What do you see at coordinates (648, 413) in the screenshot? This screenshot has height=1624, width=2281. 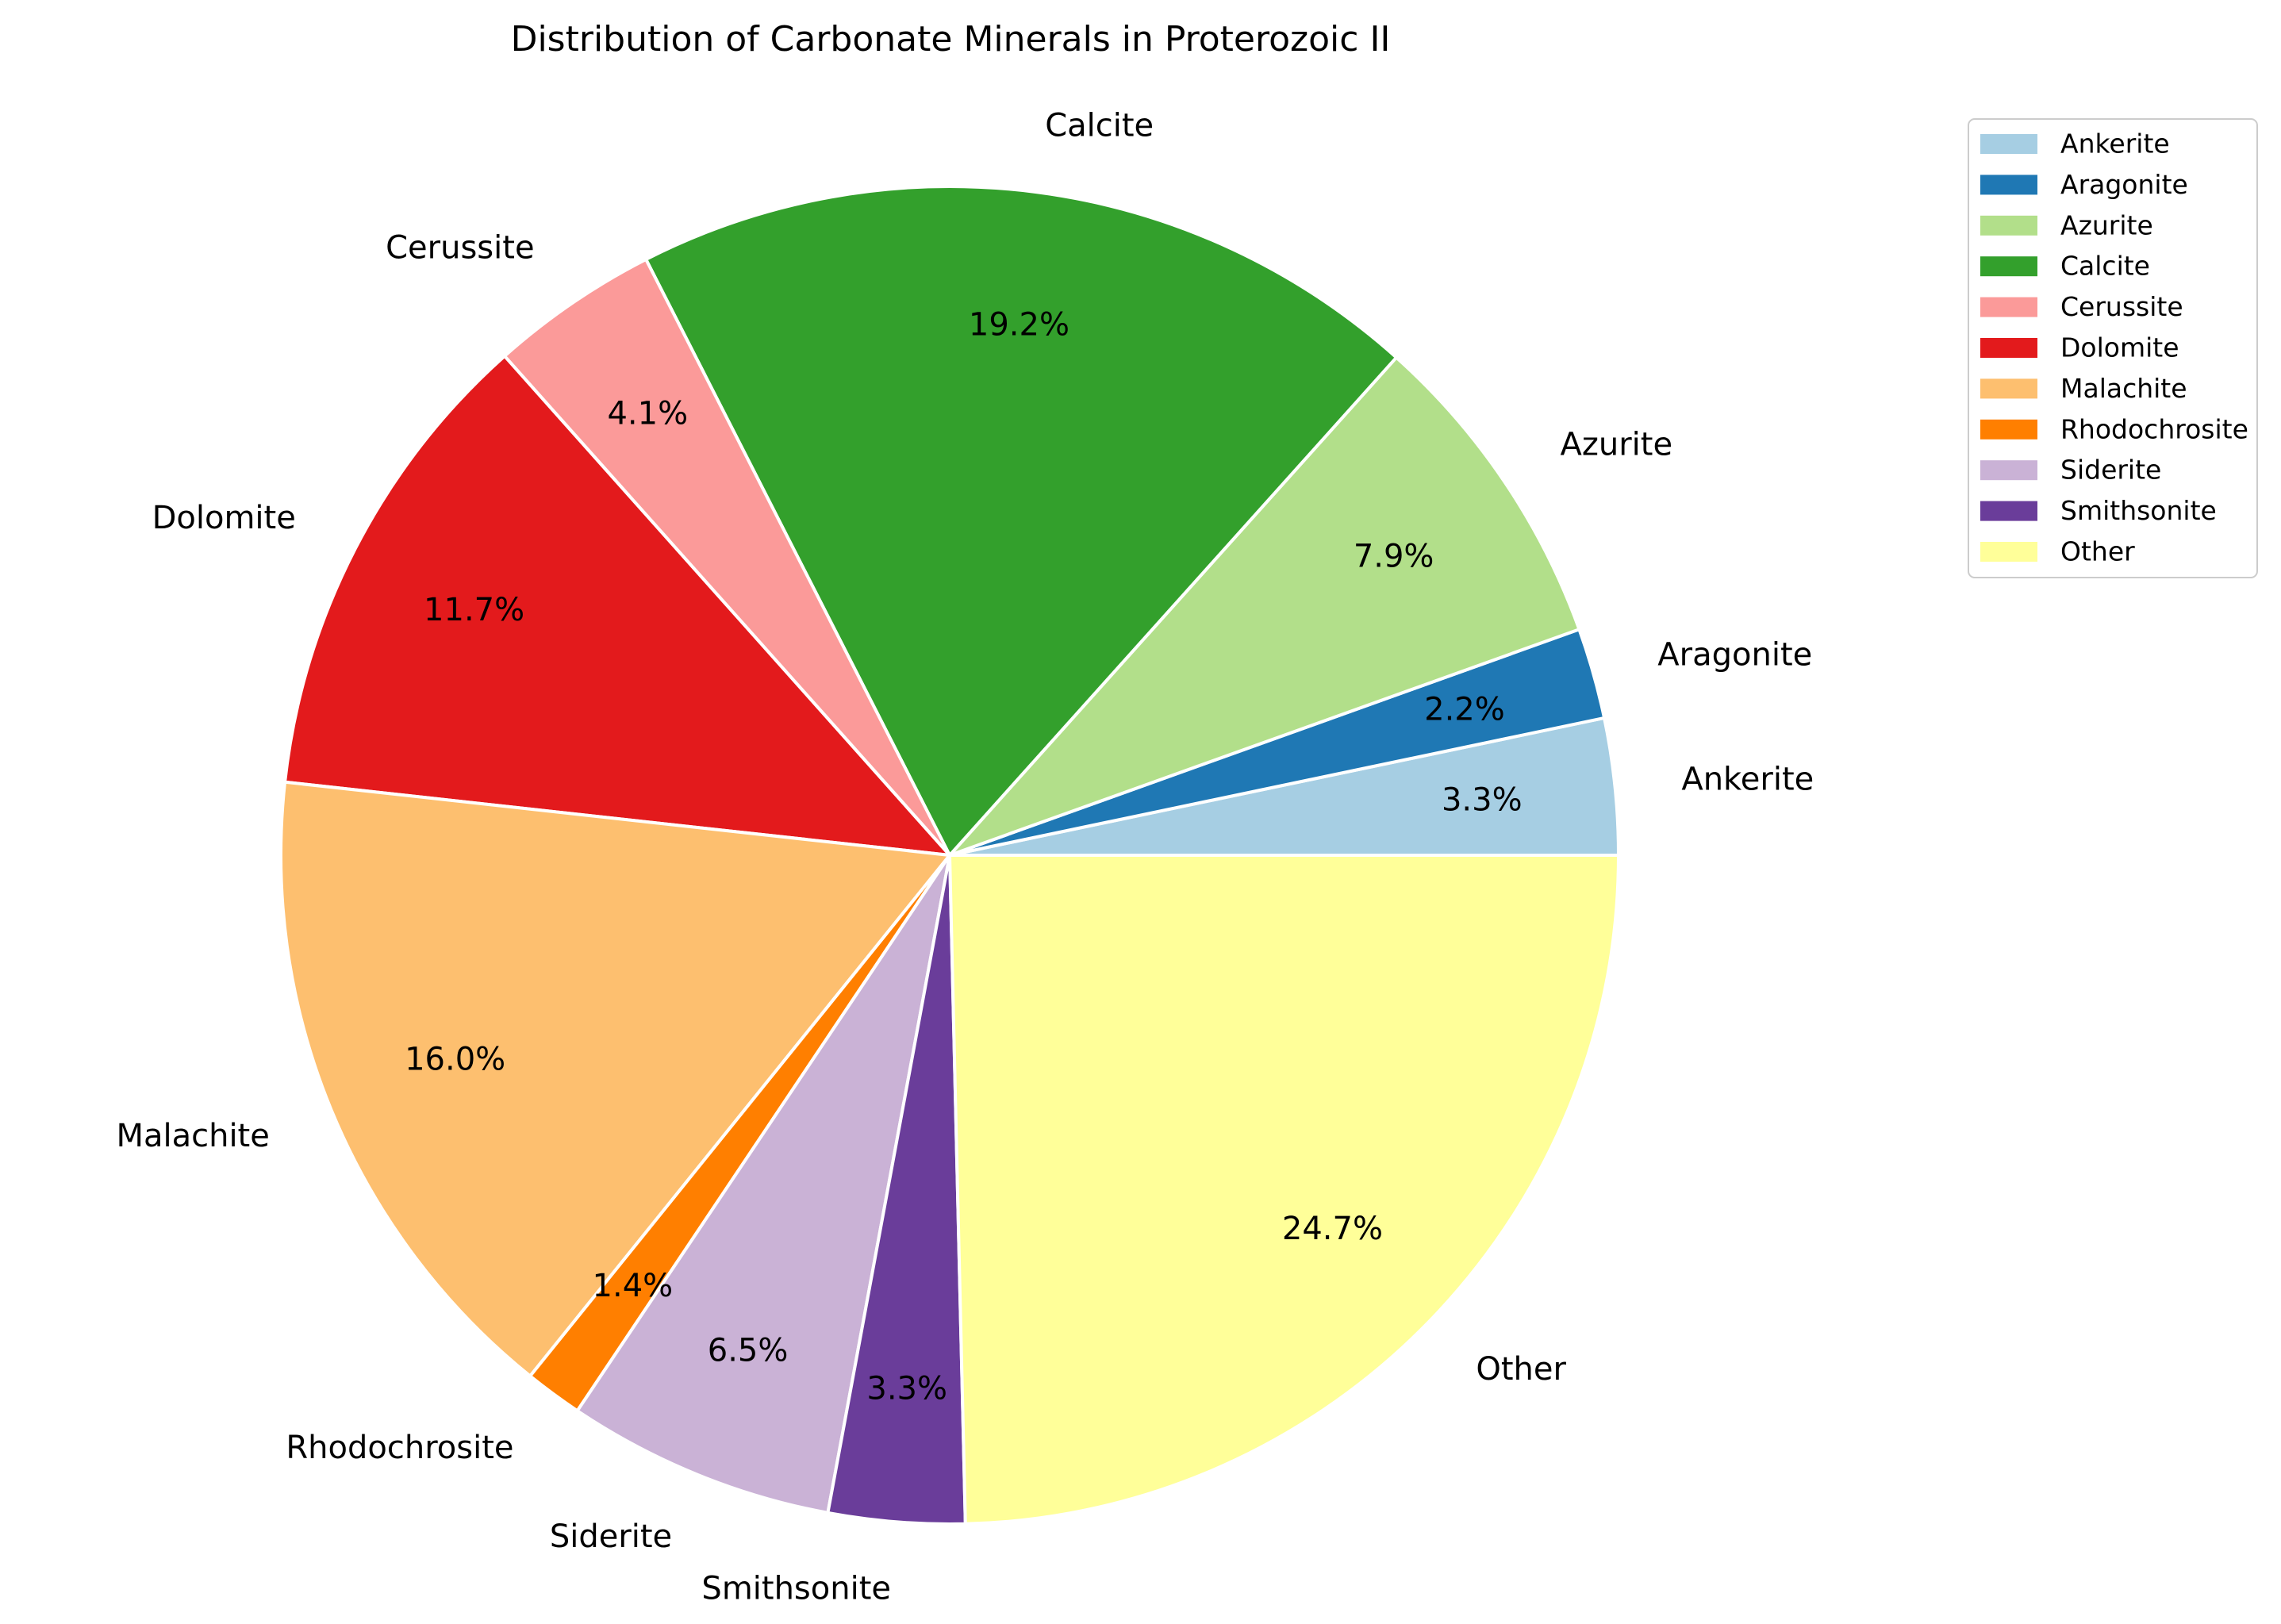 I see `pct-label-cerussite: 4.1%` at bounding box center [648, 413].